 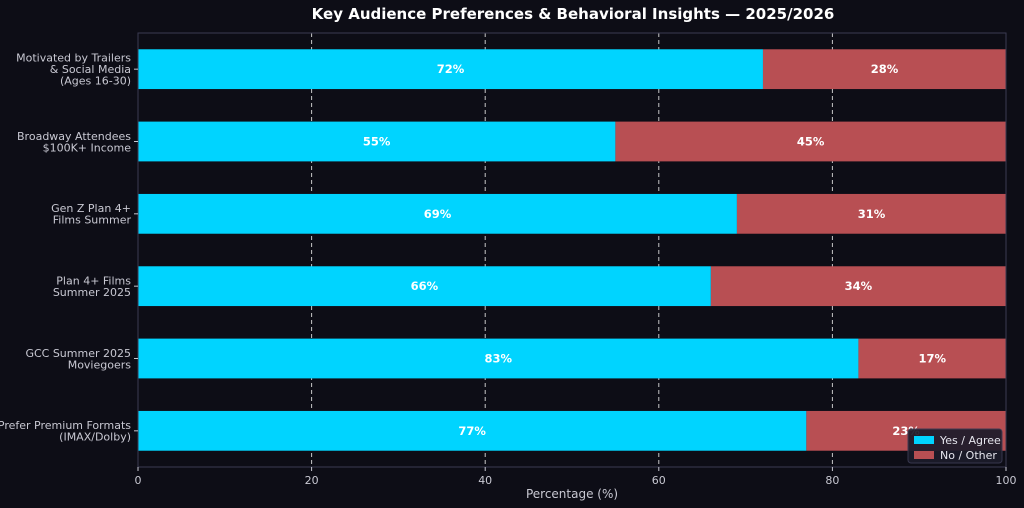 I want to click on x-tick-label-40: 40, so click(x=485, y=480).